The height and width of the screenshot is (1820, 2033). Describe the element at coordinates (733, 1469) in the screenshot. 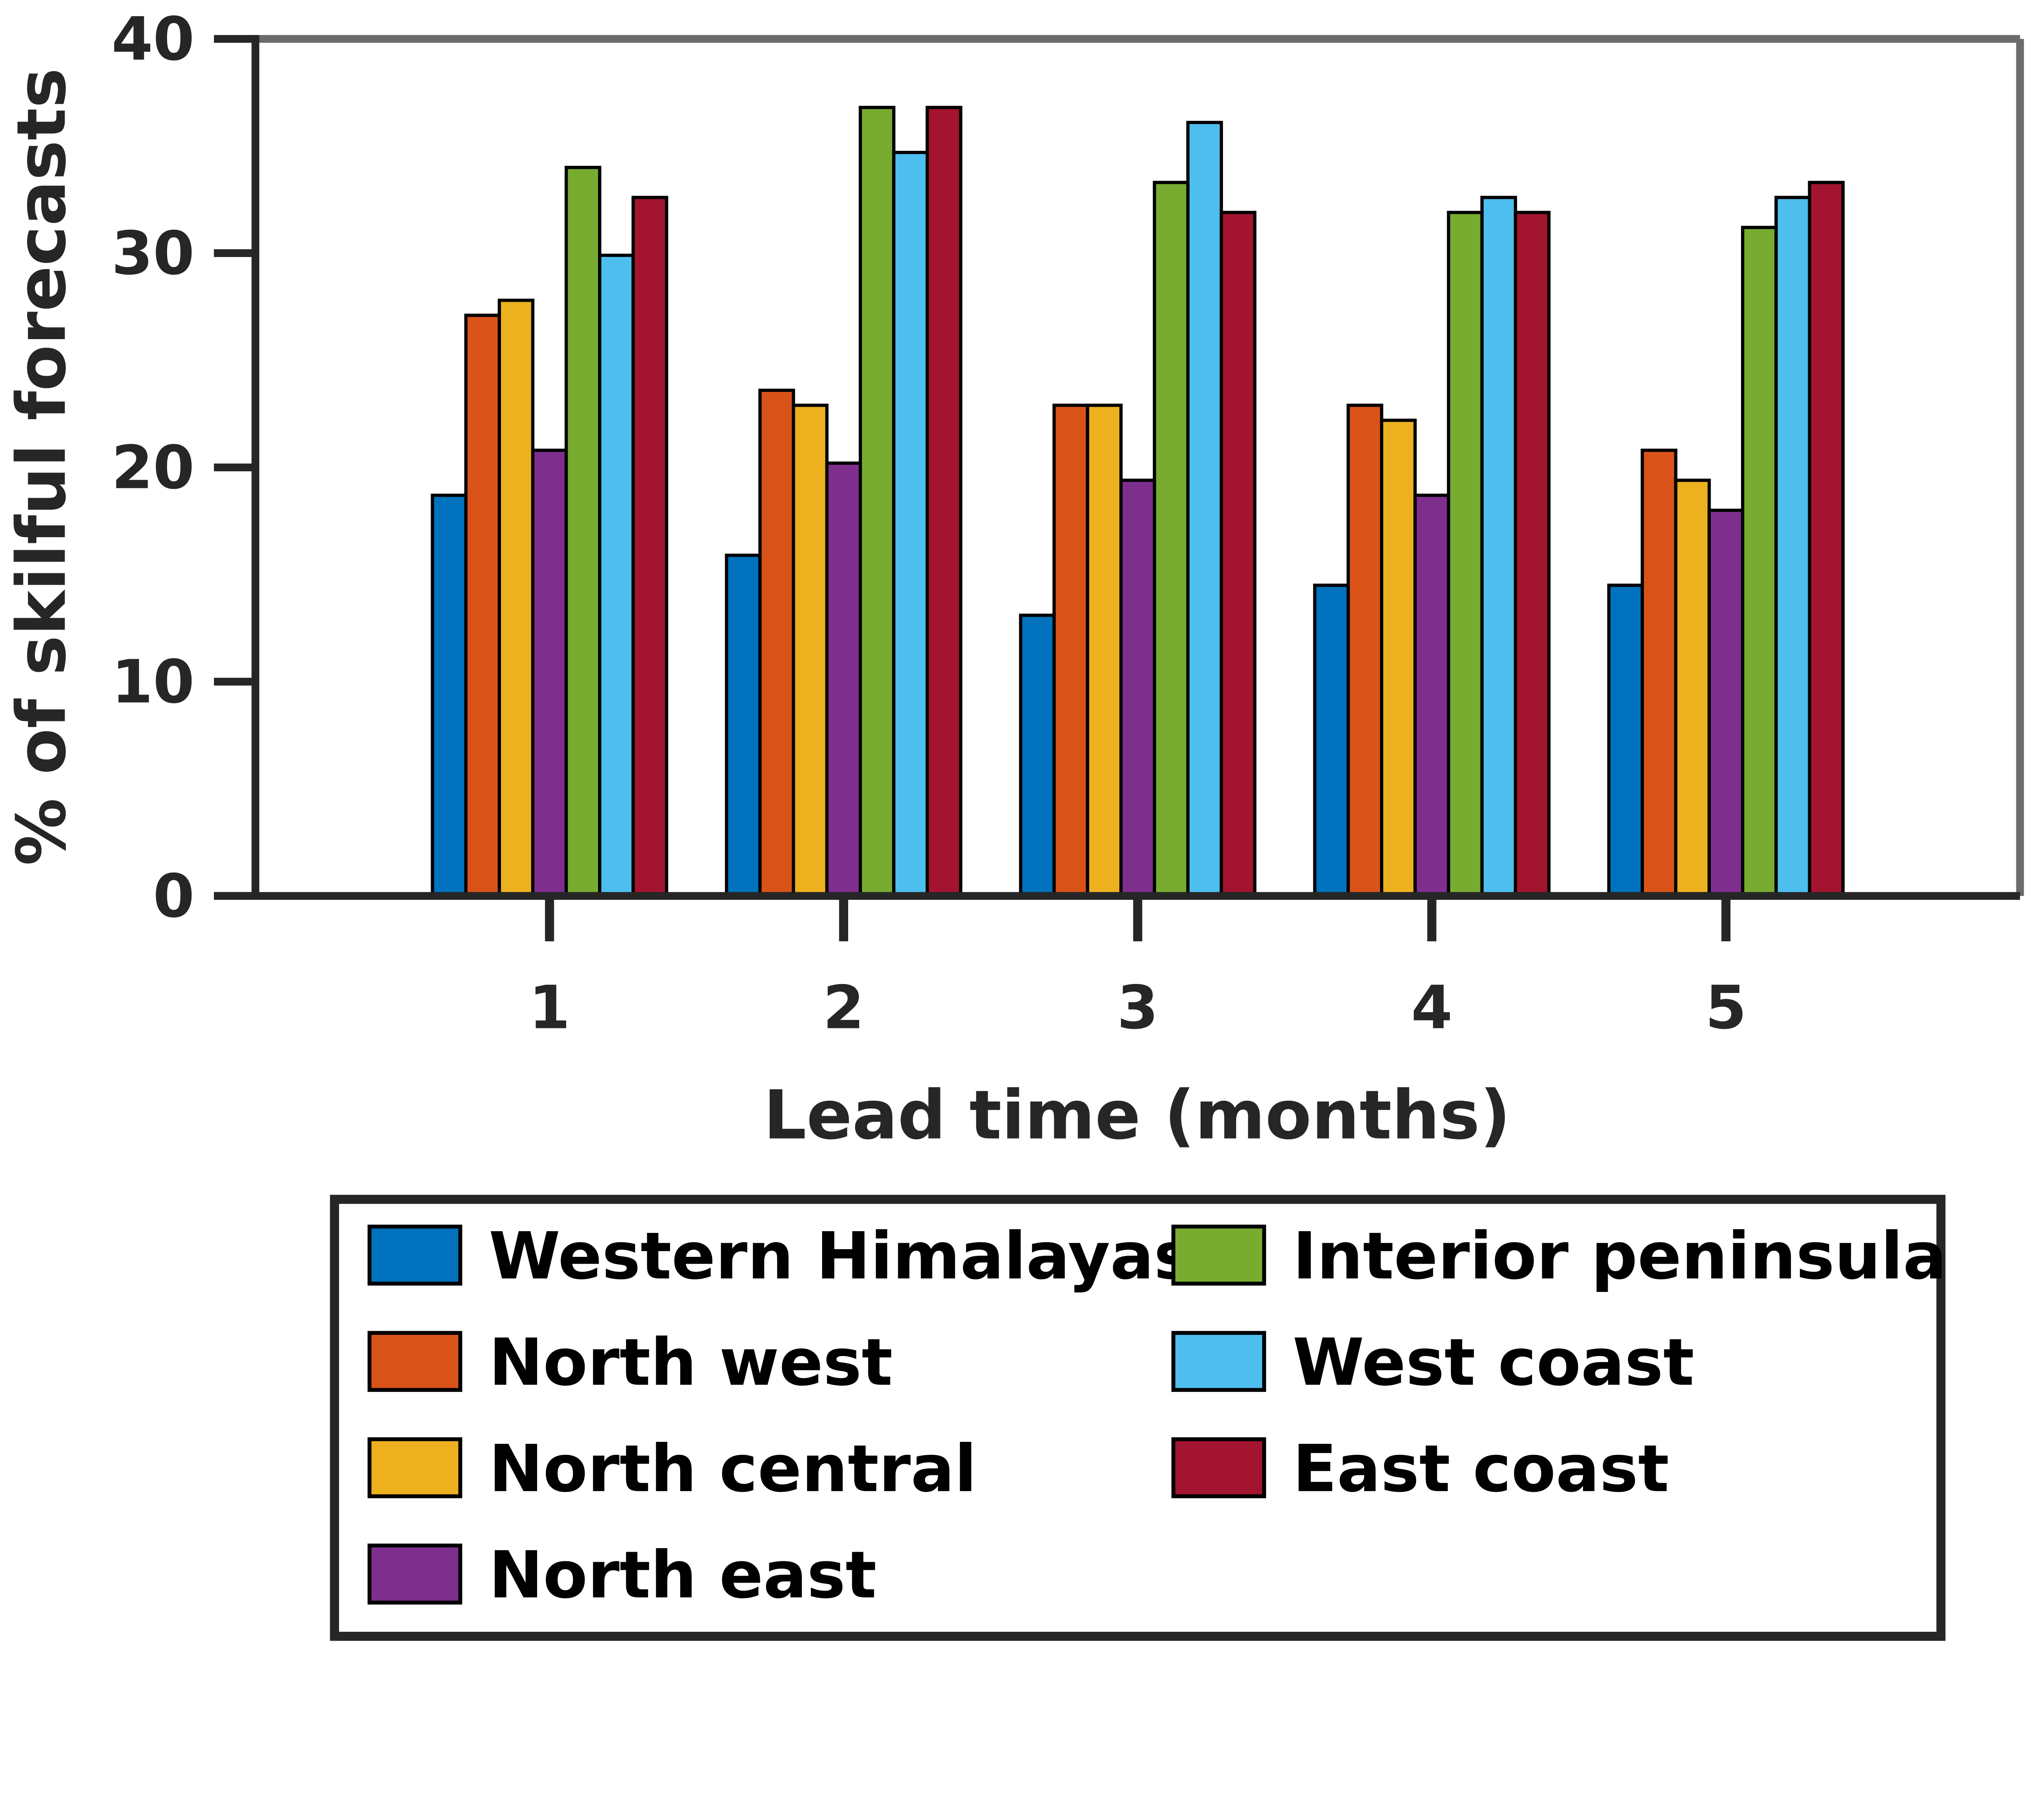

I see `legend-label: North central` at that location.